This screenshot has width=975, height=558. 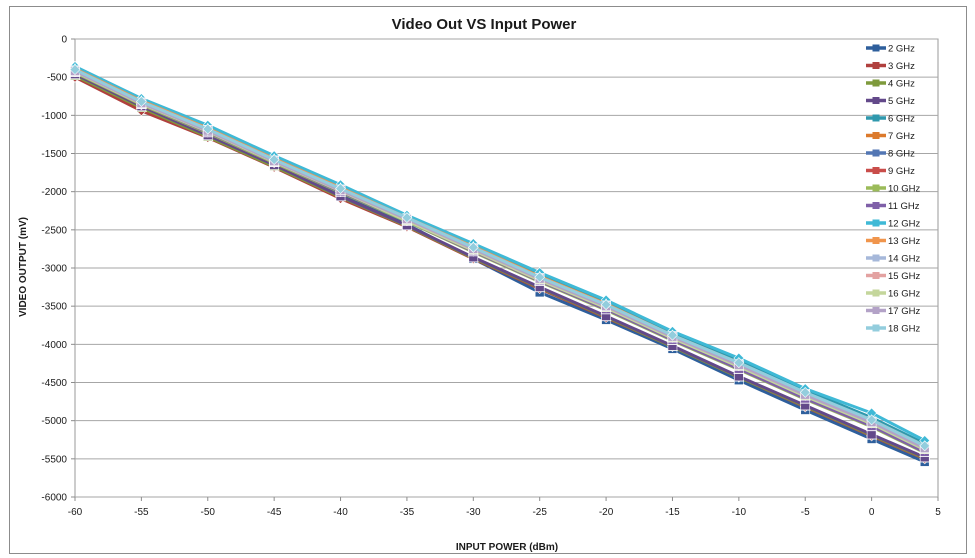 I want to click on legend-item: 14 GHz, so click(x=893, y=259).